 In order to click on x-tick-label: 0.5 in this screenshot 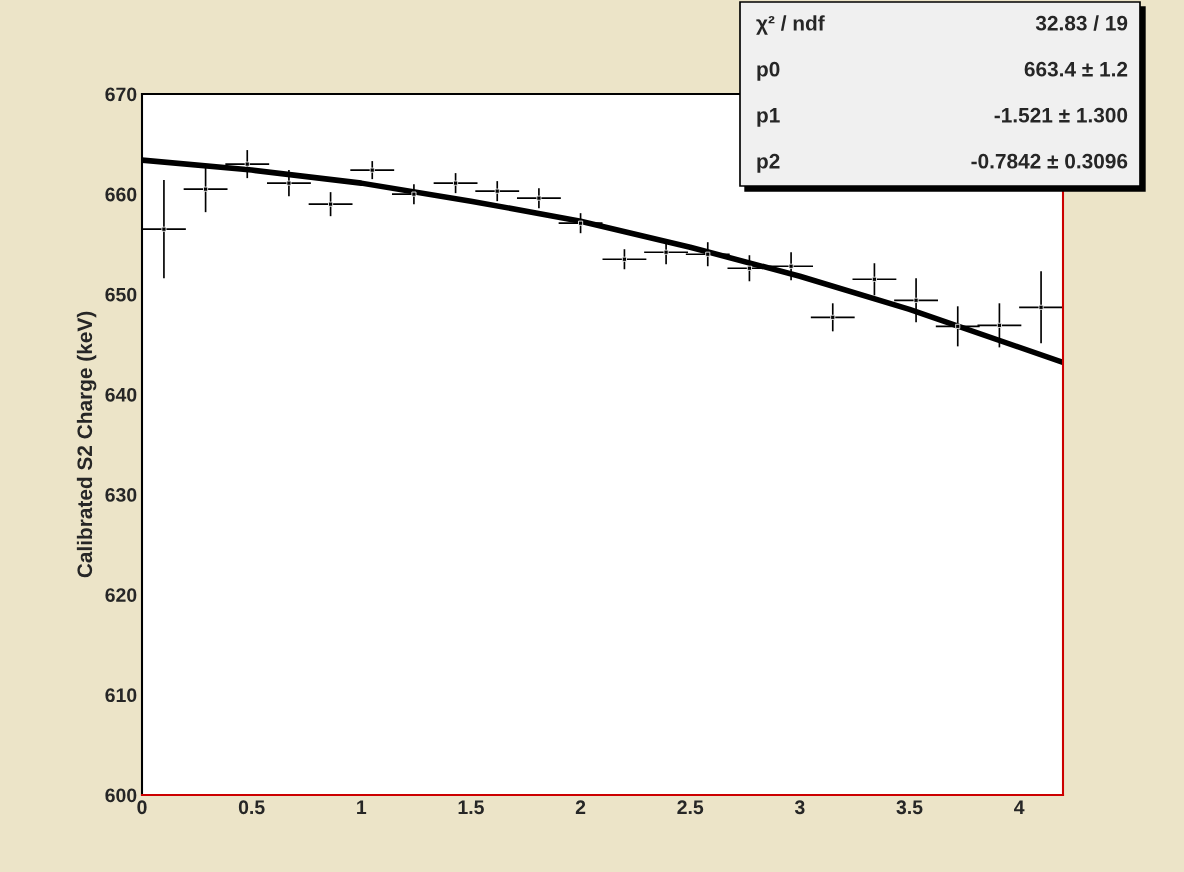, I will do `click(251, 807)`.